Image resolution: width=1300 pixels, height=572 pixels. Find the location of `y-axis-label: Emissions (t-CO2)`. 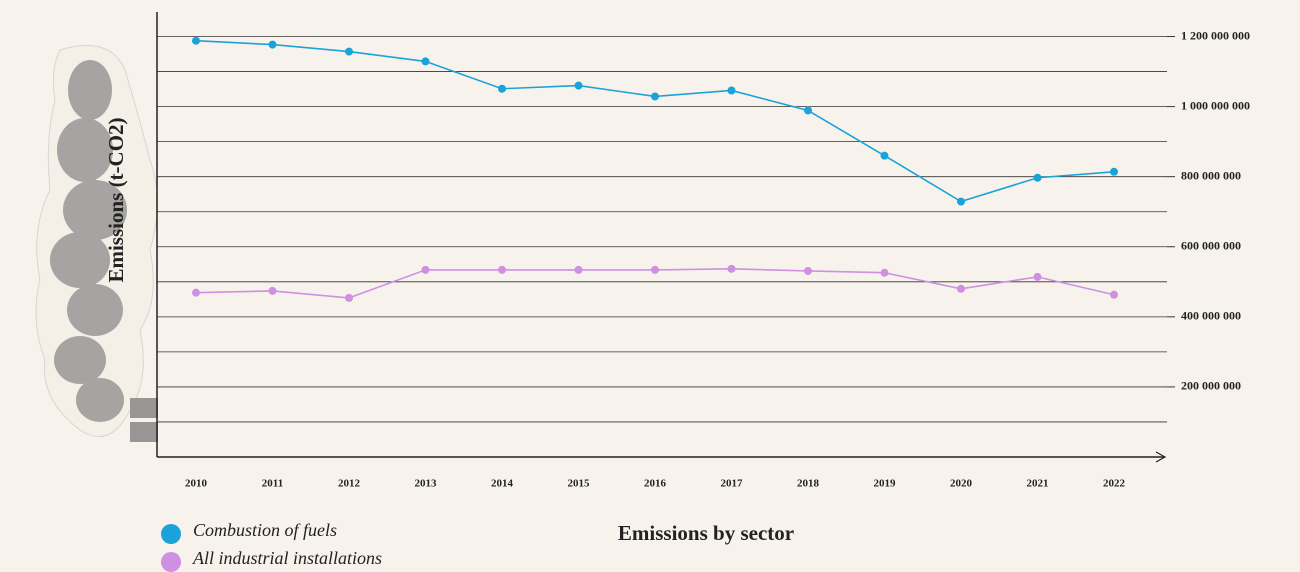

y-axis-label: Emissions (t-CO2) is located at coordinates (116, 199).